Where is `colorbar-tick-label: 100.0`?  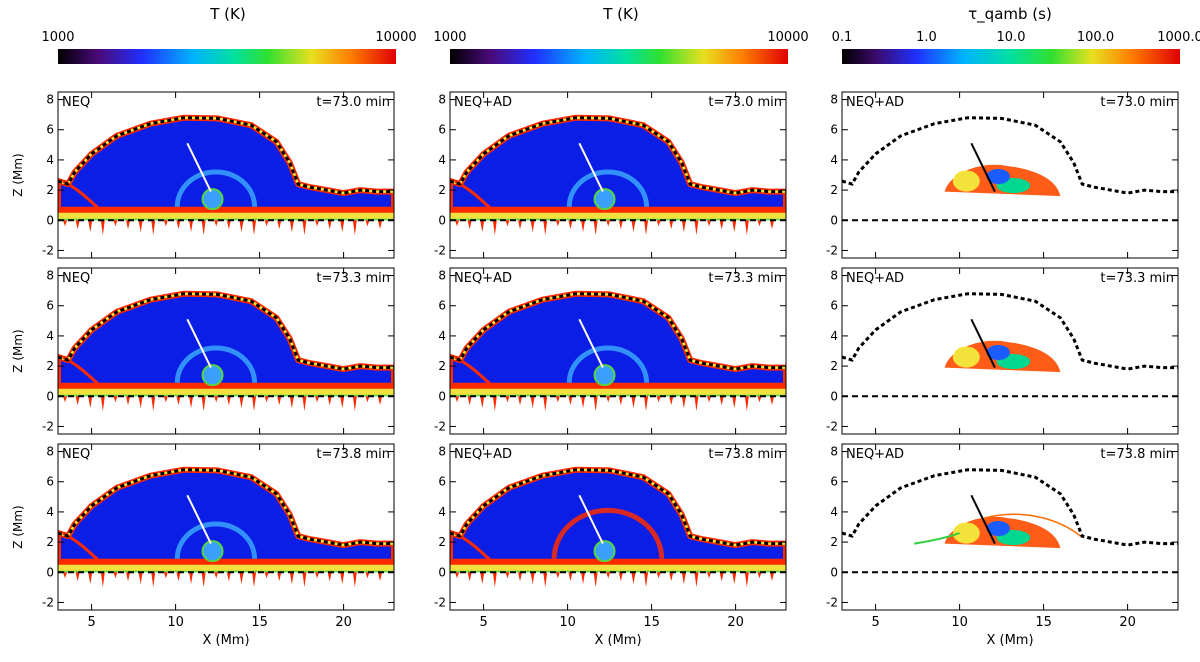 colorbar-tick-label: 100.0 is located at coordinates (1095, 37).